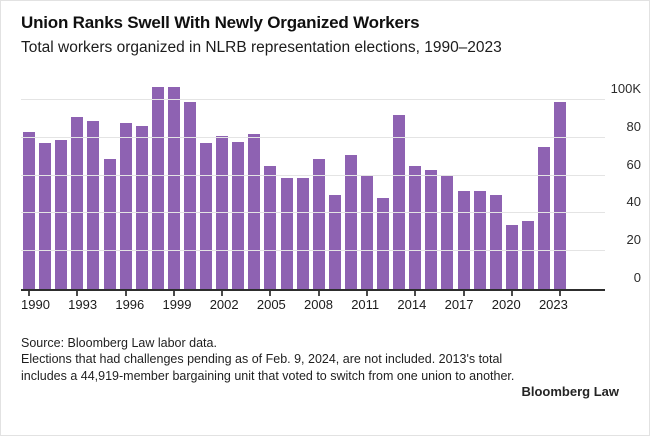  I want to click on bar-1990, so click(29, 210).